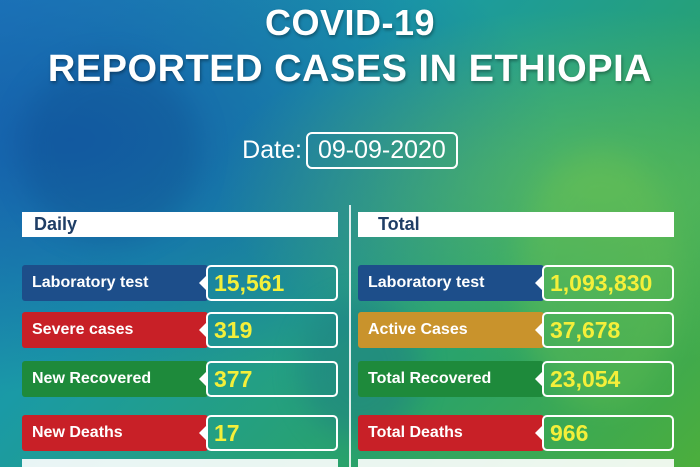  Describe the element at coordinates (451, 379) in the screenshot. I see `total-recovered-label: Total Recovered` at that location.